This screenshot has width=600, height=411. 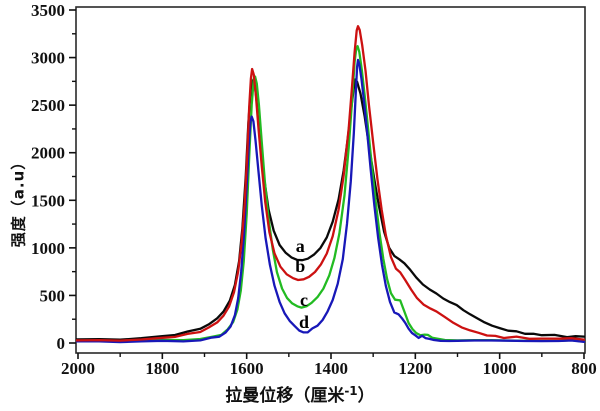 What do you see at coordinates (48, 153) in the screenshot?
I see `y-tick-label: 2000` at bounding box center [48, 153].